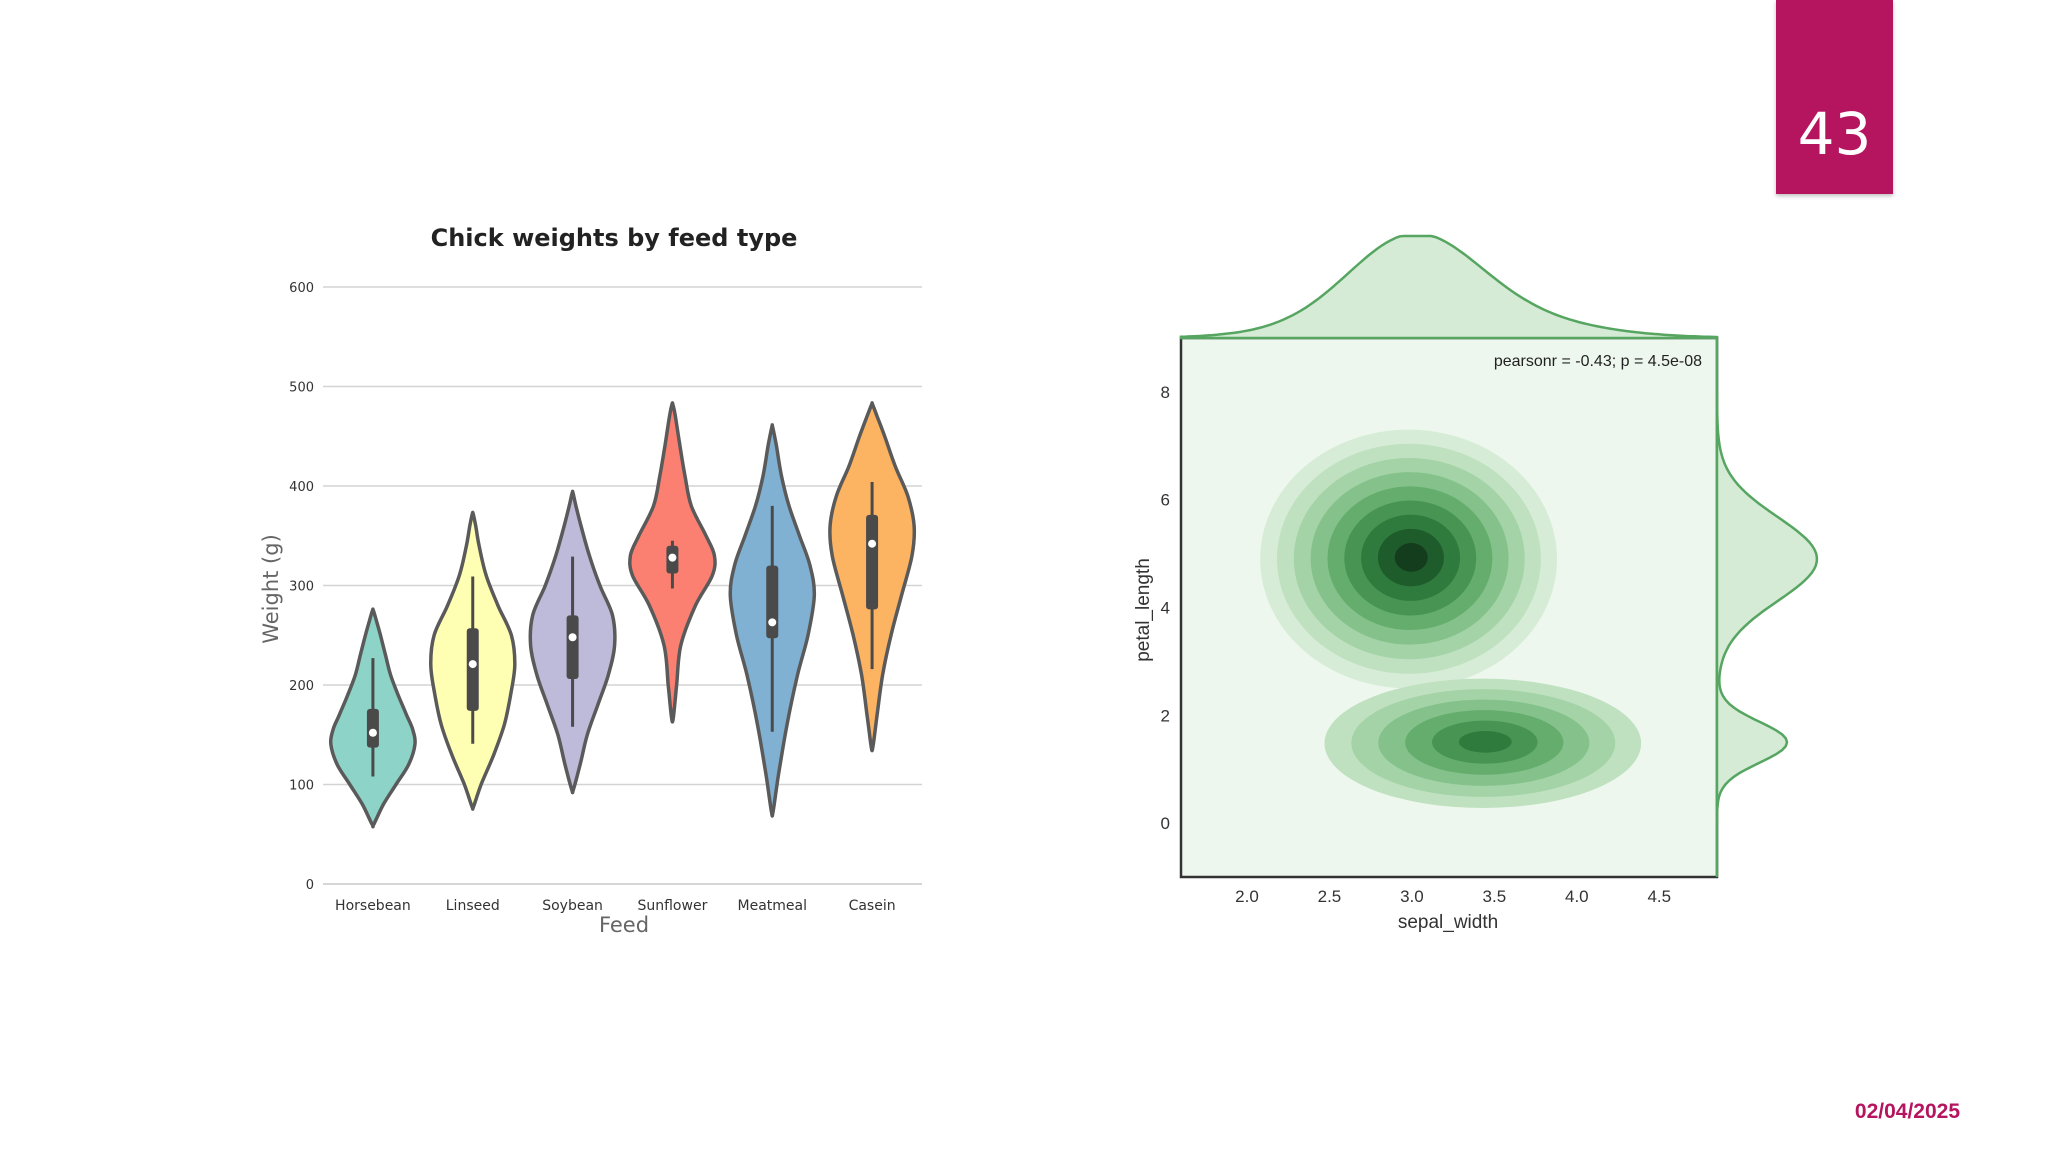 This screenshot has height=1152, width=2048. Describe the element at coordinates (1165, 823) in the screenshot. I see `kde-y-tick-label: 0` at that location.